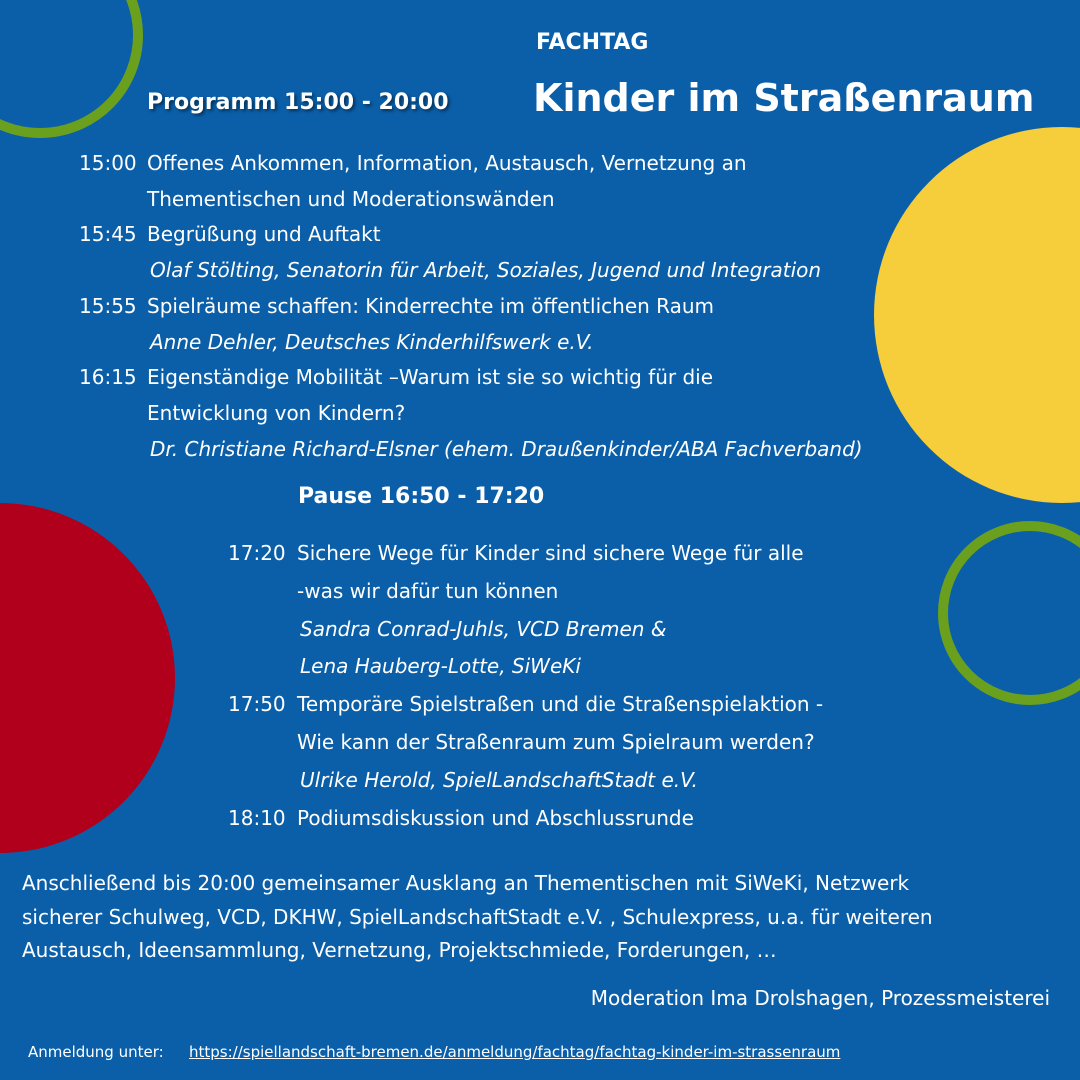  Describe the element at coordinates (351, 198) in the screenshot. I see `session-title: Thementischen und Moderationswänden` at that location.